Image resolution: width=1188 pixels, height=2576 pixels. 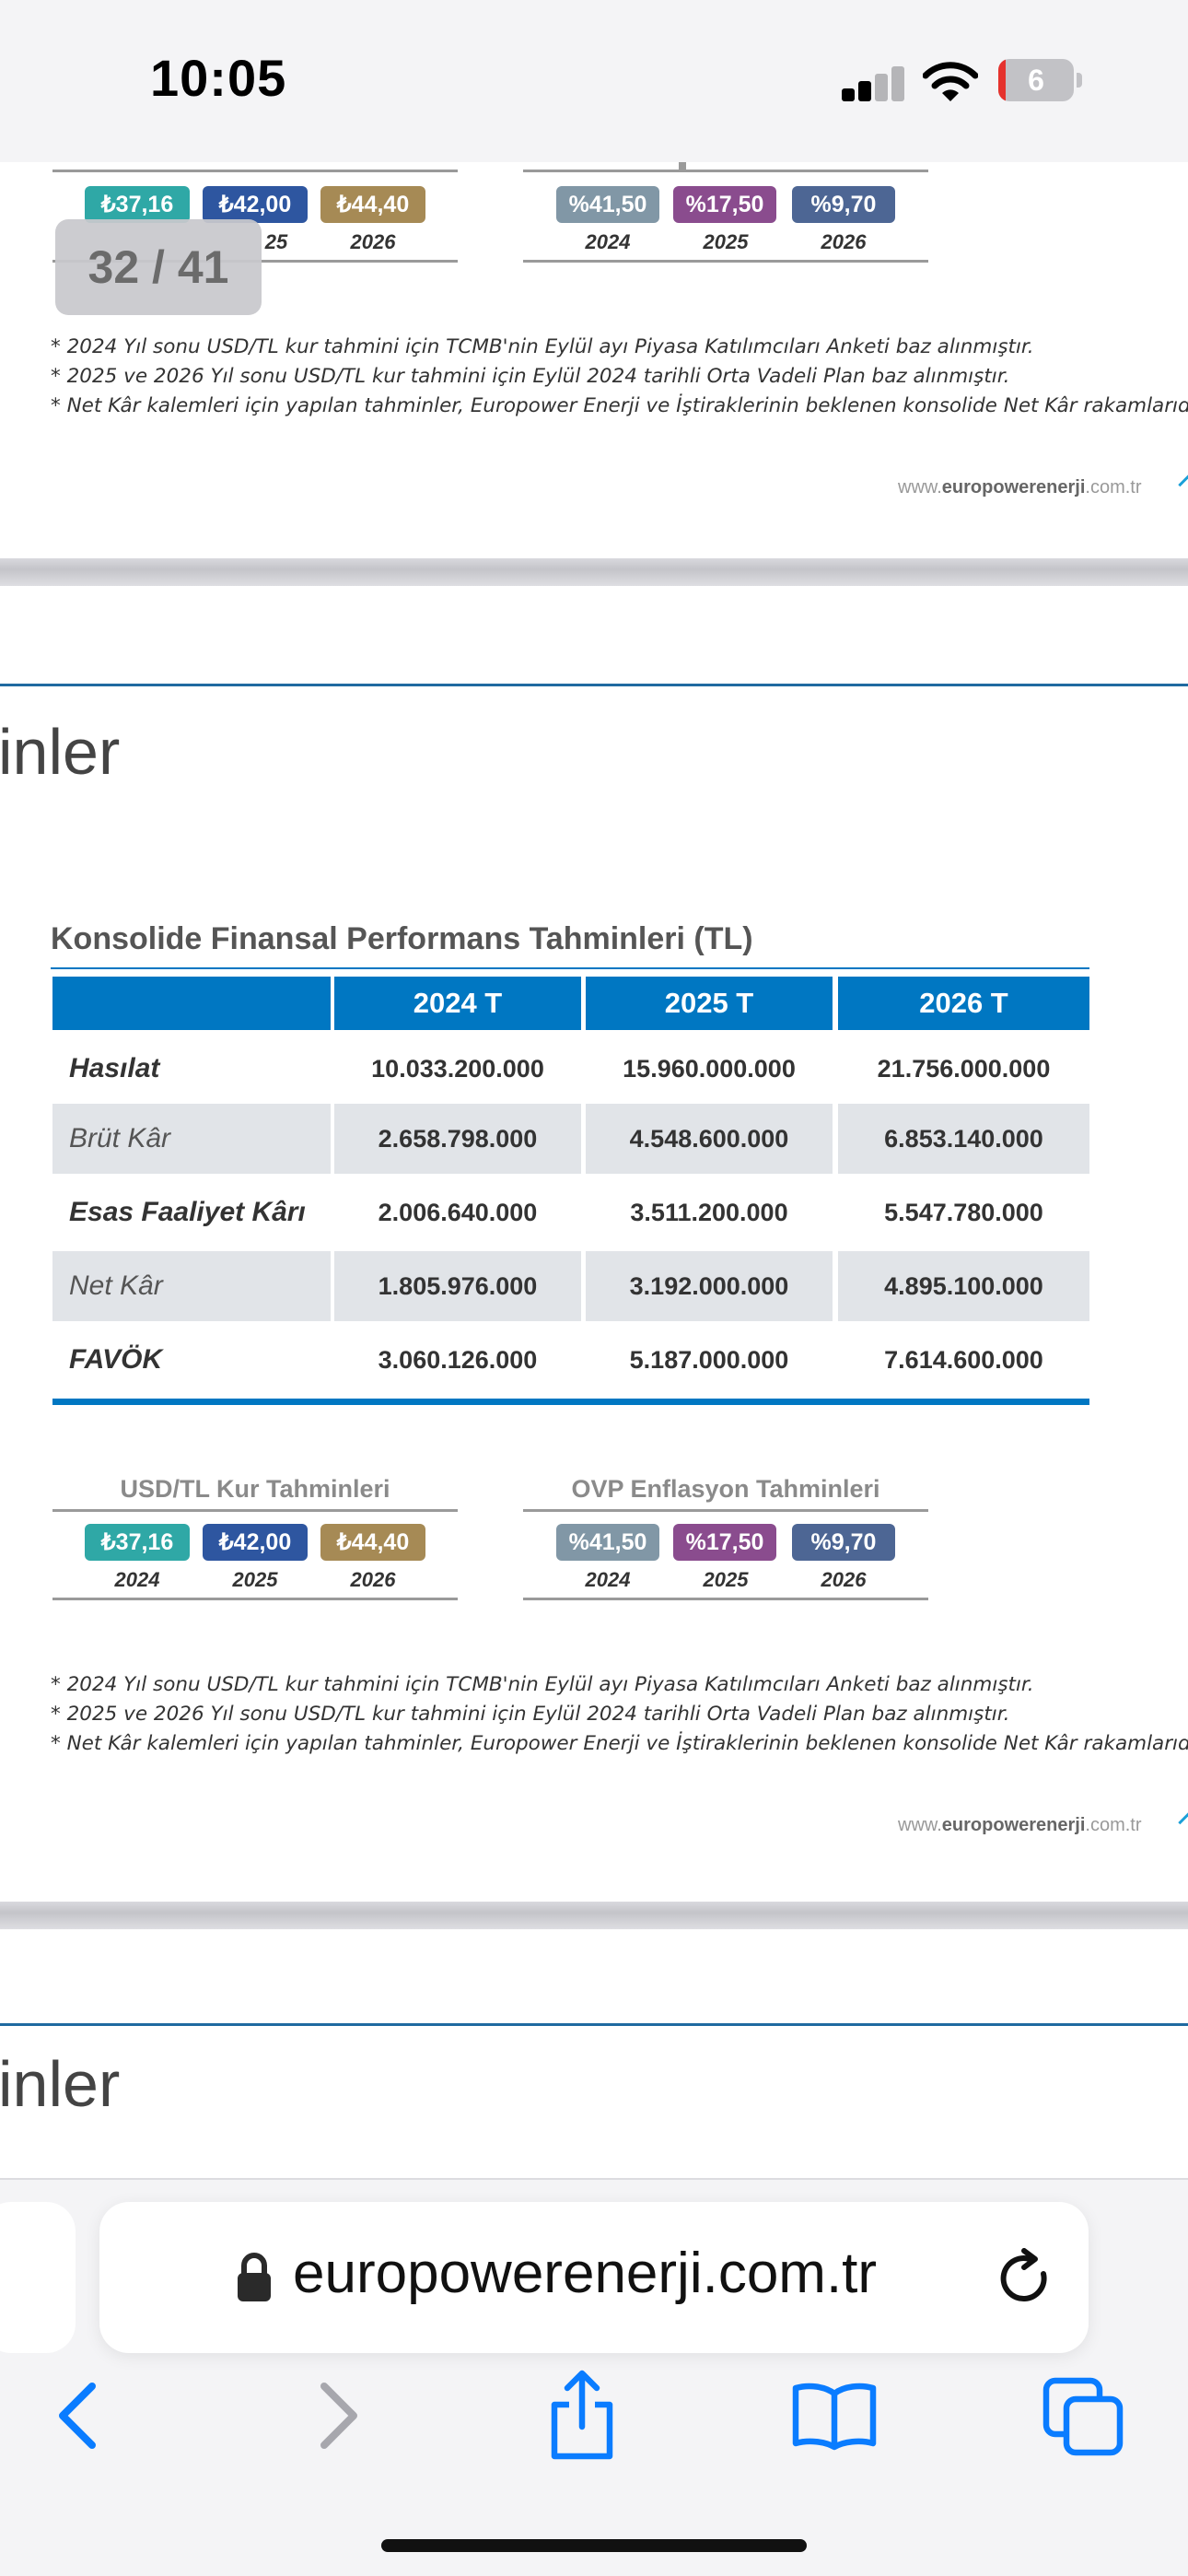 What do you see at coordinates (874, 83) in the screenshot?
I see `cellular-signal-icon` at bounding box center [874, 83].